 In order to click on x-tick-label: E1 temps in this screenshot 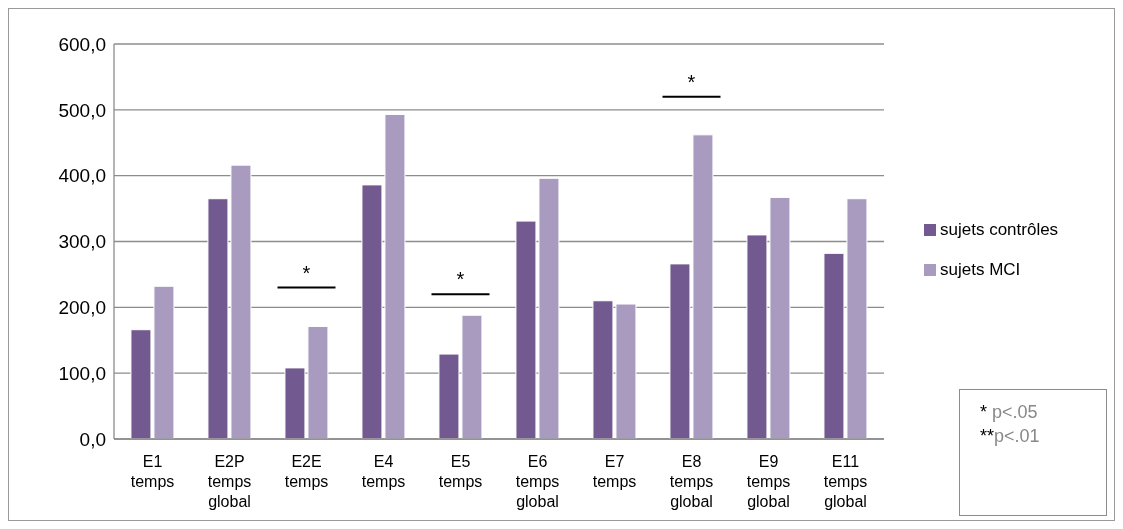, I will do `click(152, 471)`.